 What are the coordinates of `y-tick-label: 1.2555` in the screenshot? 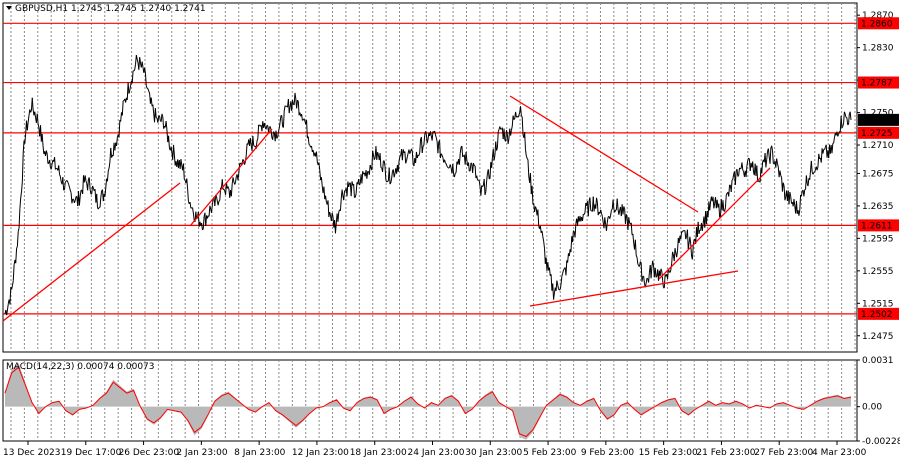 It's located at (878, 272).